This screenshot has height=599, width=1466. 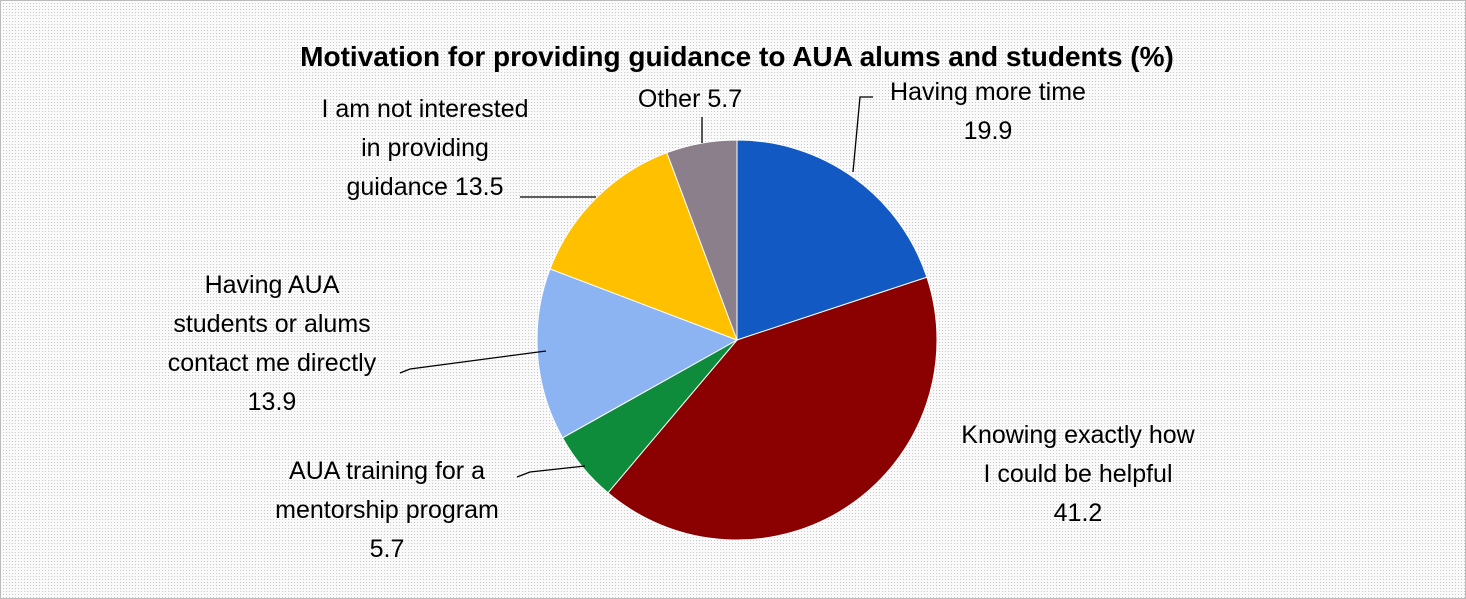 What do you see at coordinates (988, 131) in the screenshot?
I see `value-label: 19.9` at bounding box center [988, 131].